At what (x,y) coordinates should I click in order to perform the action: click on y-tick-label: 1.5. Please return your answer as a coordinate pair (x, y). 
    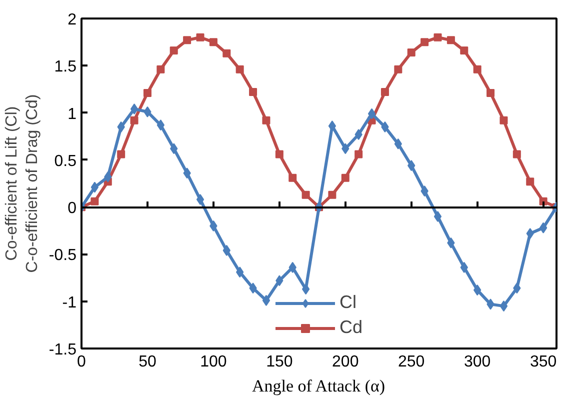
    Looking at the image, I should click on (65, 67).